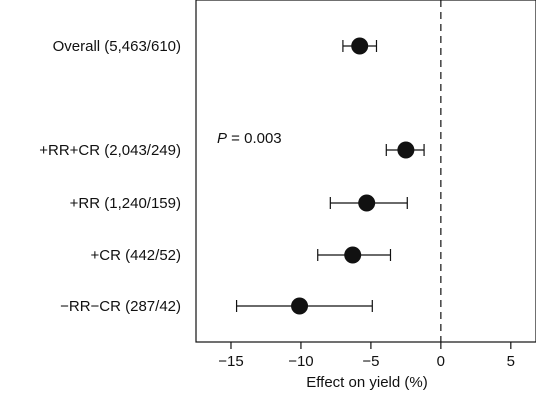 This screenshot has width=536, height=394. Describe the element at coordinates (511, 361) in the screenshot. I see `x-tick-label: 5` at that location.